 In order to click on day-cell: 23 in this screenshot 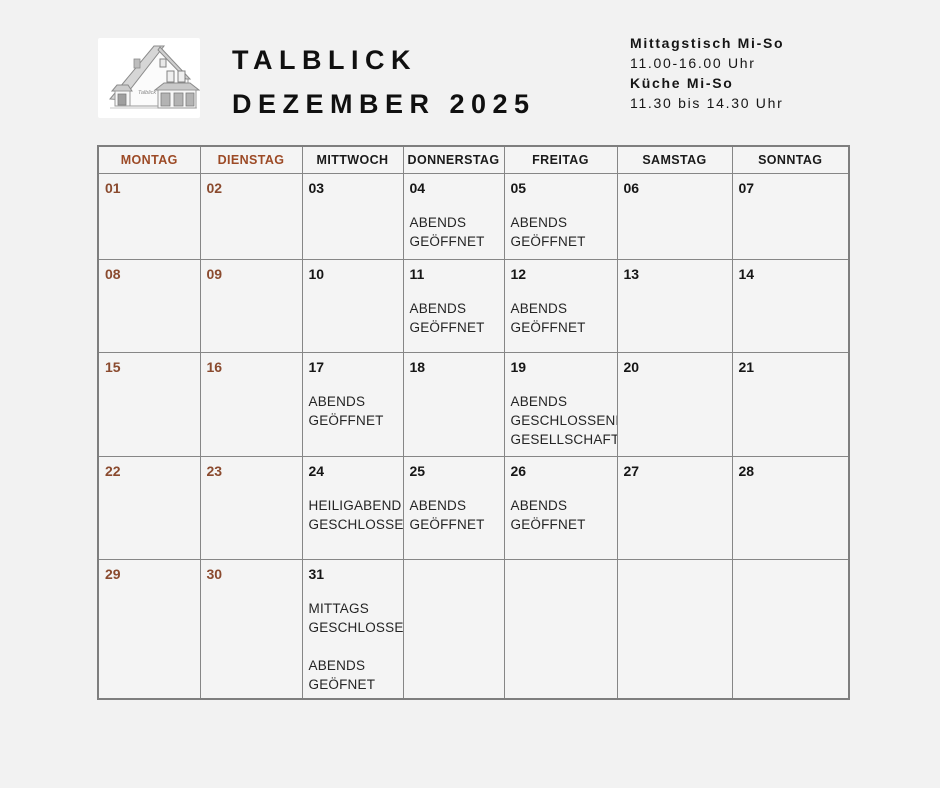, I will do `click(251, 507)`.